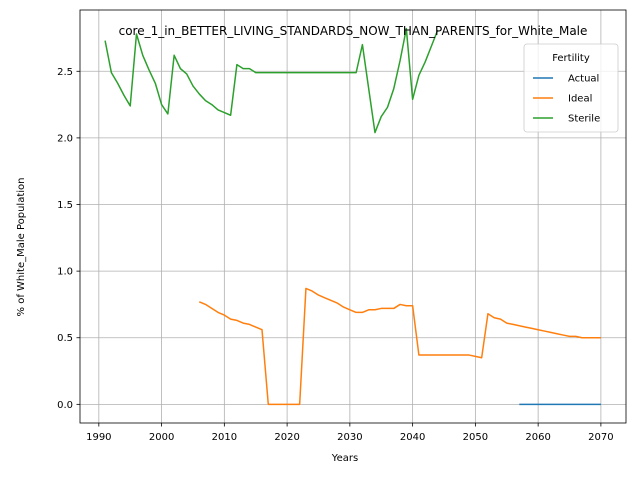 The height and width of the screenshot is (480, 640). What do you see at coordinates (566, 99) in the screenshot?
I see `legend-items: Actual Ideal Sterile` at bounding box center [566, 99].